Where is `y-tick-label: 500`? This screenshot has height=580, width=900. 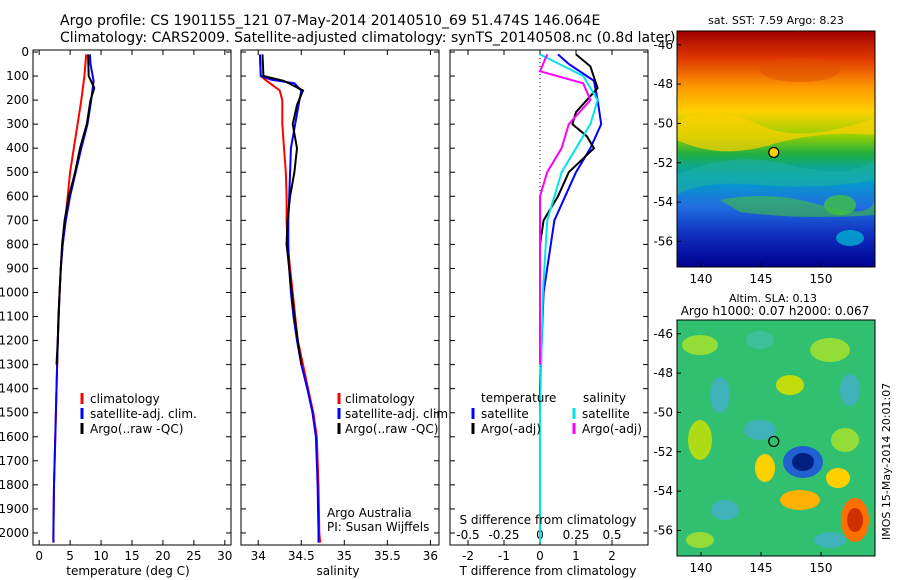 y-tick-label: 500 is located at coordinates (17, 172).